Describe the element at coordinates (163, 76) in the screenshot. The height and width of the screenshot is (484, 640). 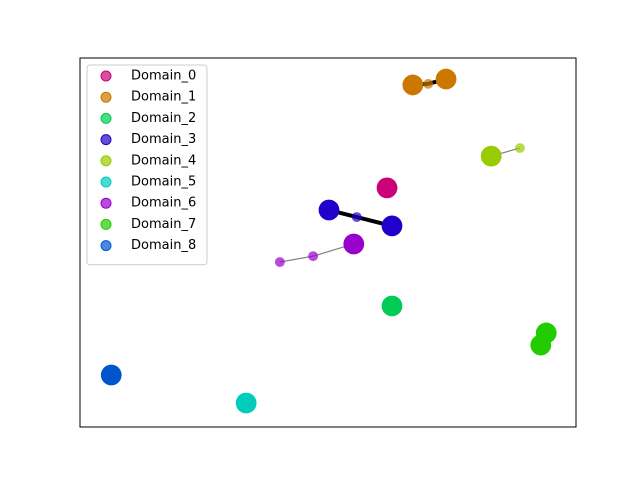
I see `legend-label: Domain_0` at that location.